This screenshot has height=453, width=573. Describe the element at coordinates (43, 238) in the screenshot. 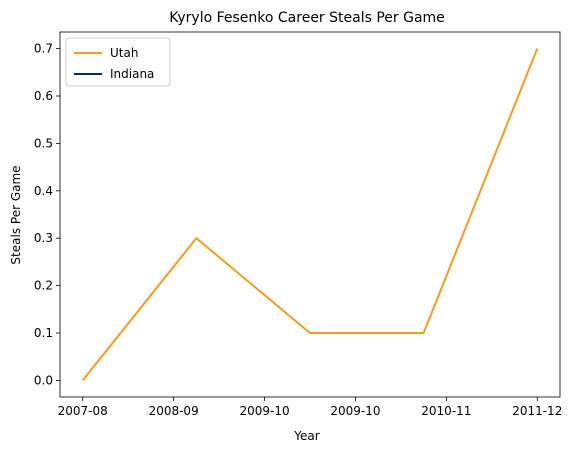

I see `y-tick-label: 0.3` at that location.